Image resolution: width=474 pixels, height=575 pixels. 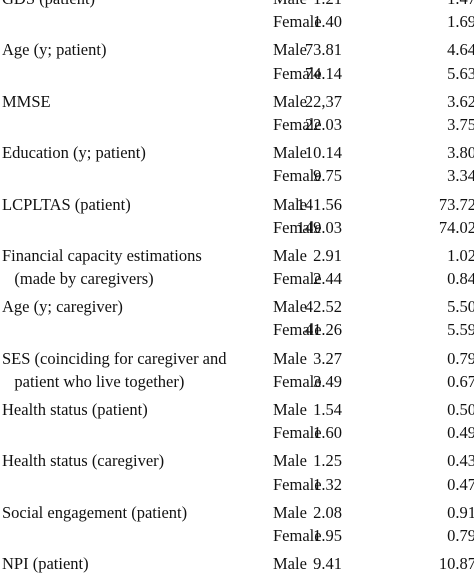 What do you see at coordinates (237, 563) in the screenshot?
I see `table-row: NPI (patient) Male 9.41 10.87` at bounding box center [237, 563].